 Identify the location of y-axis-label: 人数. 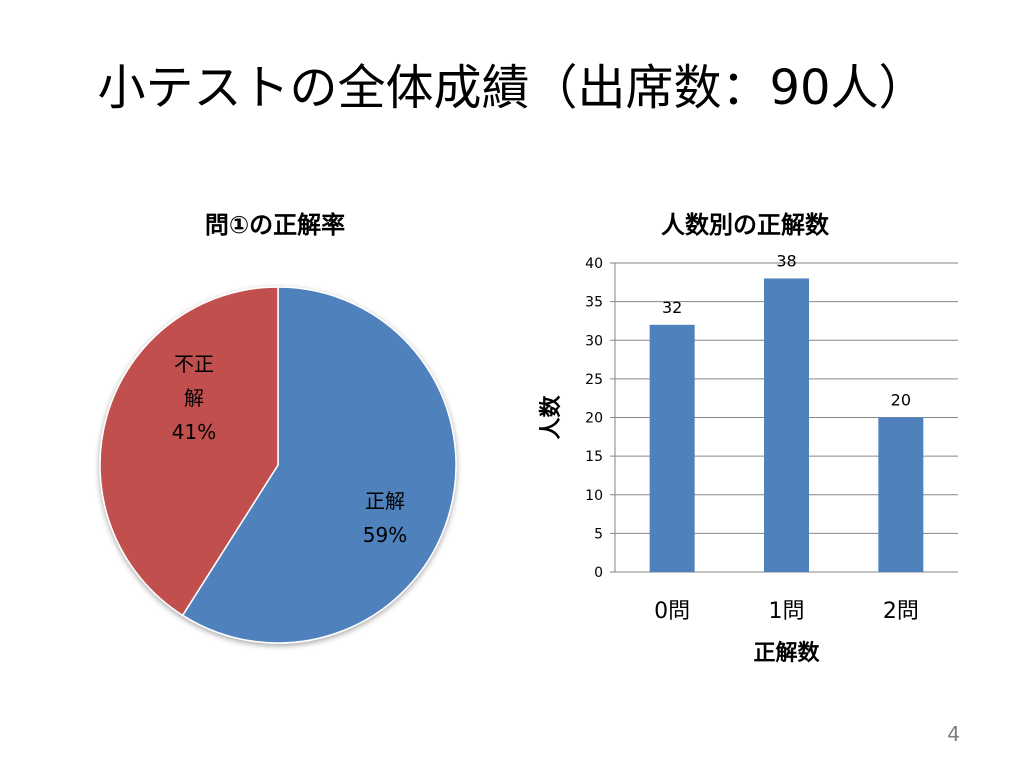
(551, 417).